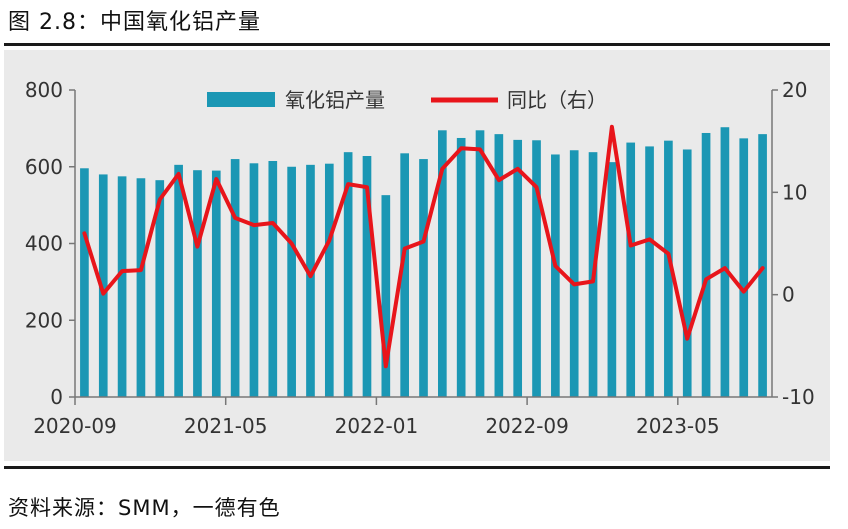 The width and height of the screenshot is (848, 529). Describe the element at coordinates (527, 426) in the screenshot. I see `x-axis-tick-label: 2022-09` at that location.